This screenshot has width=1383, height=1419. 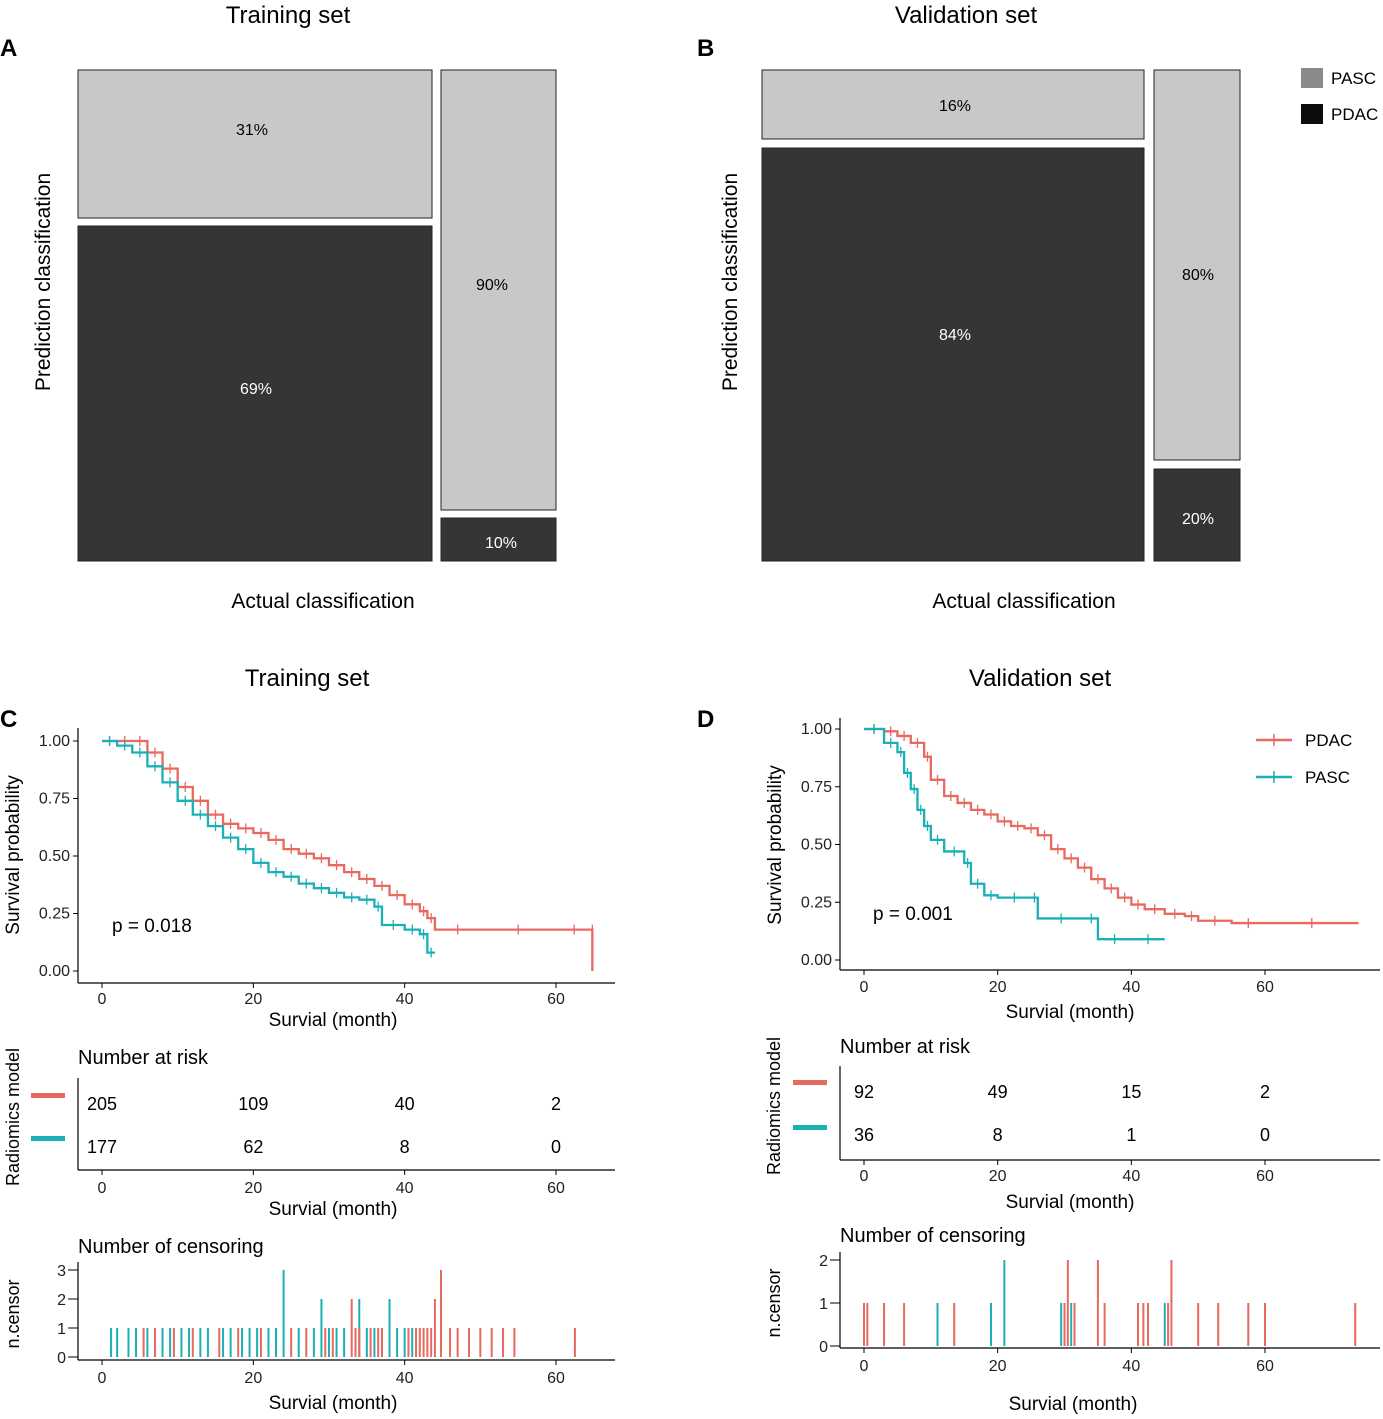 What do you see at coordinates (171, 1247) in the screenshot?
I see `censor-c-title: Number of censoring` at bounding box center [171, 1247].